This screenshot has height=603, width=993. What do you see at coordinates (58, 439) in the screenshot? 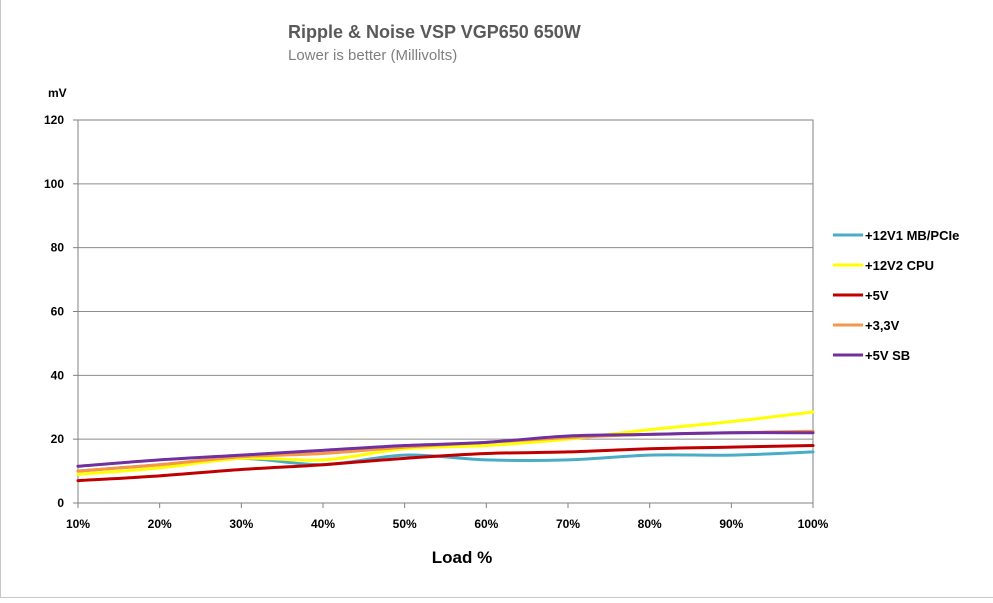
I see `y-tick-label: 20` at bounding box center [58, 439].